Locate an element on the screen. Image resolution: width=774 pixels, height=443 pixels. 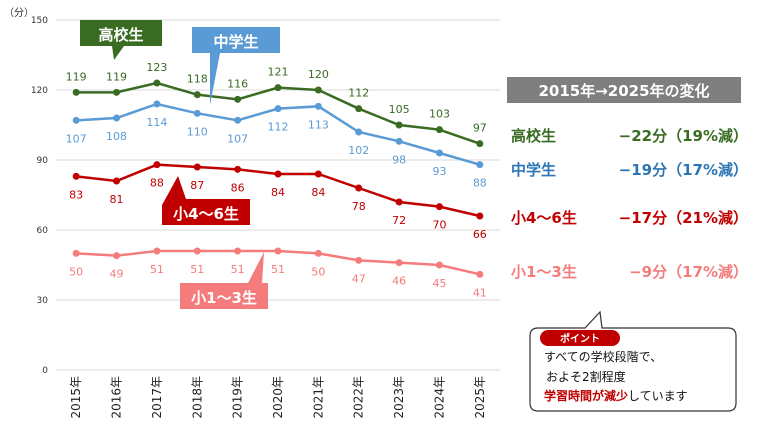
y-tick-label: 0 is located at coordinates (45, 371).